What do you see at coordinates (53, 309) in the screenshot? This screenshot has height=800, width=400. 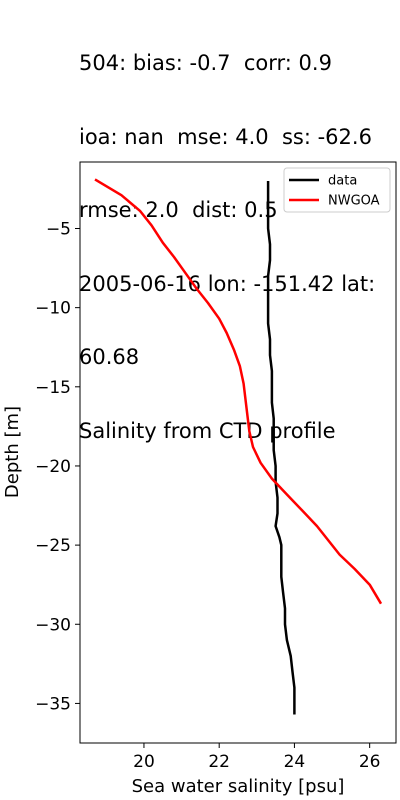 I see `y-tick-label: −10` at bounding box center [53, 309].